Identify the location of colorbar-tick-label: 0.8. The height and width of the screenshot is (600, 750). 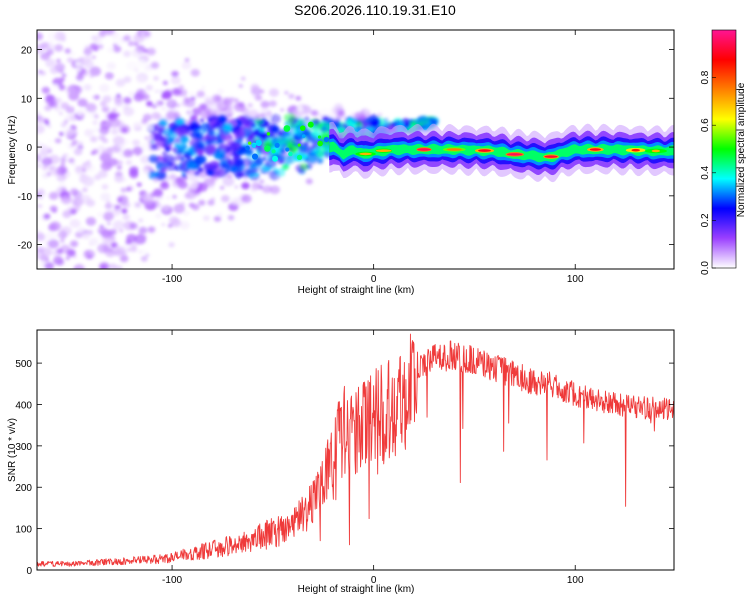
(705, 77).